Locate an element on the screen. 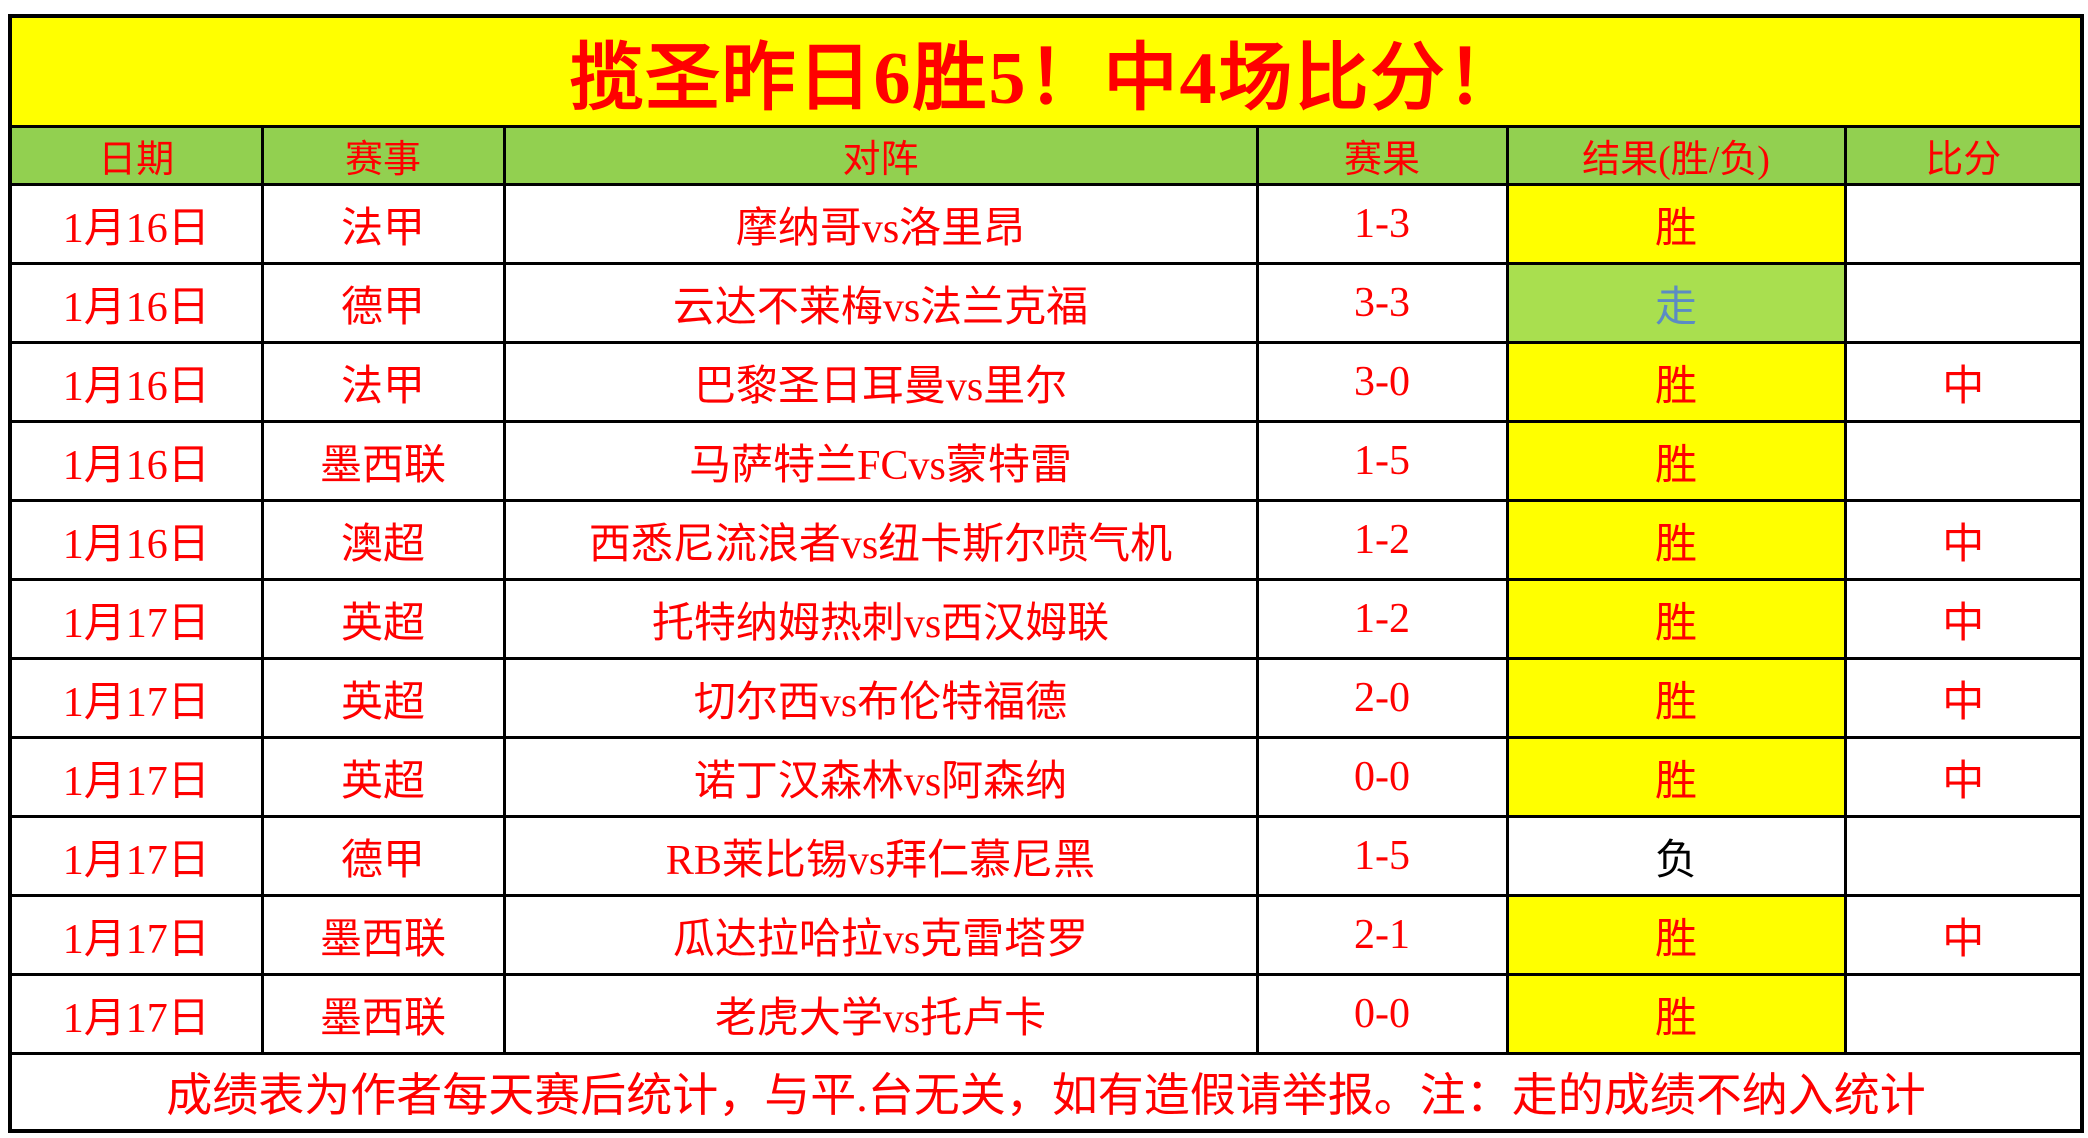 The width and height of the screenshot is (2088, 1138). table-row: 1月16日 德甲 云达不莱梅vs法兰克福 3-3 走 is located at coordinates (1046, 303).